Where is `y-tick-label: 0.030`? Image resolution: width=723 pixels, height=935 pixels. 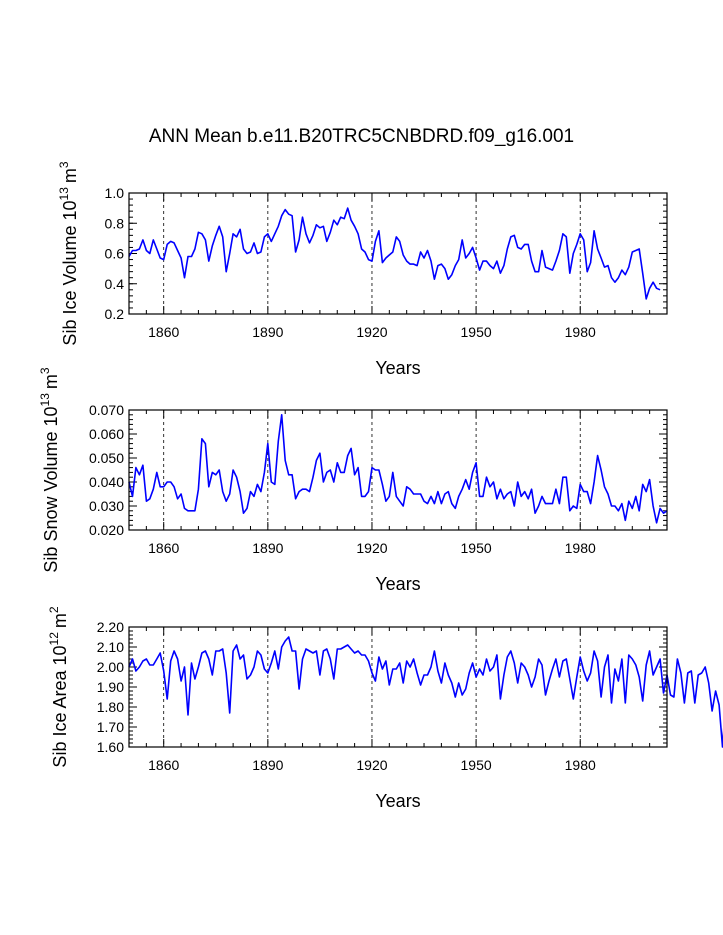 y-tick-label: 0.030 is located at coordinates (106, 506).